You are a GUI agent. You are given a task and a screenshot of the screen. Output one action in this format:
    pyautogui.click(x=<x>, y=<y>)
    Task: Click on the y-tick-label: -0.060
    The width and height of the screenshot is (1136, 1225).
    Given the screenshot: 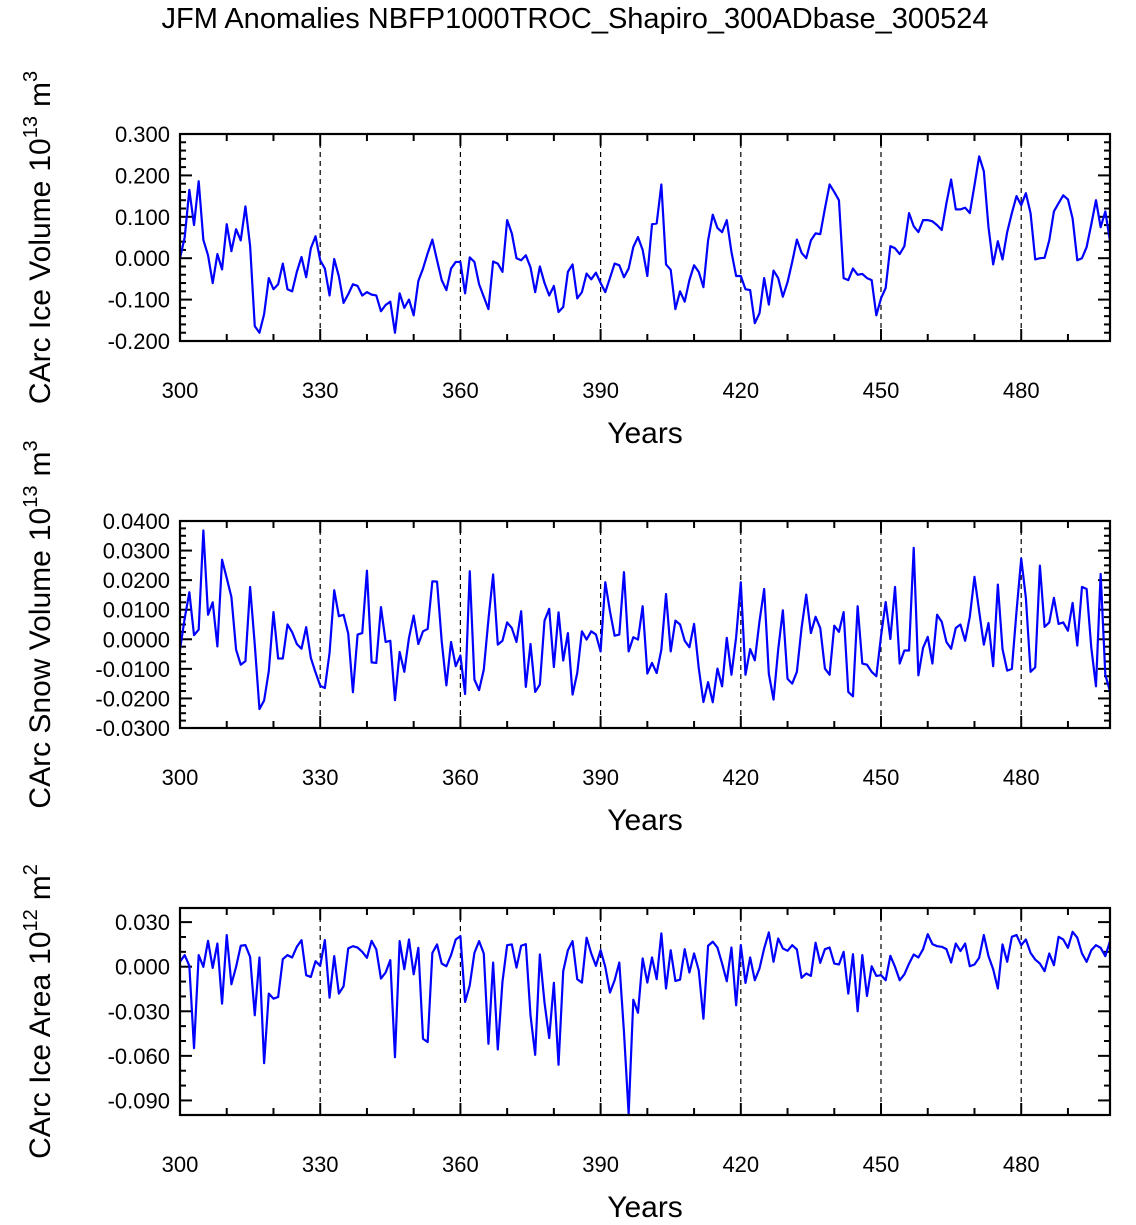 What is the action you would take?
    pyautogui.click(x=139, y=1056)
    